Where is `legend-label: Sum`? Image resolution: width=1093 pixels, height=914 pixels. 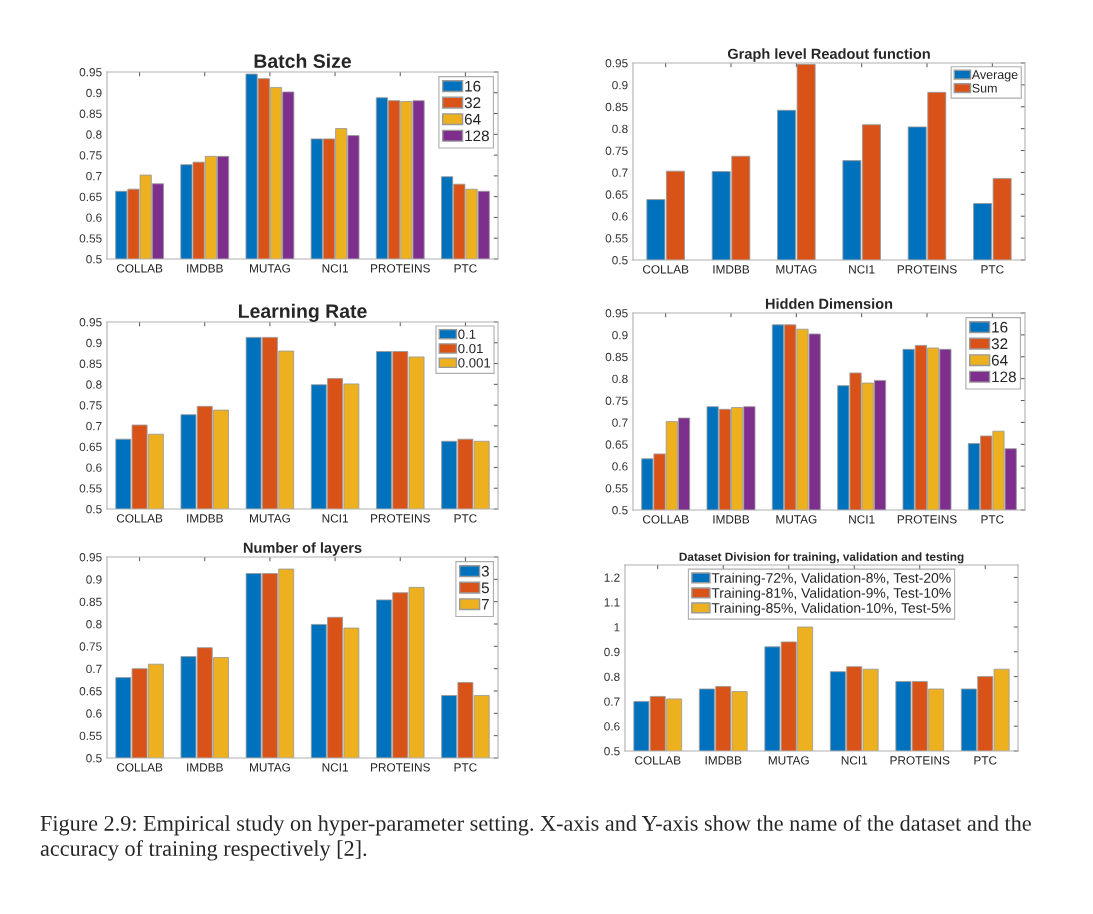 legend-label: Sum is located at coordinates (984, 88).